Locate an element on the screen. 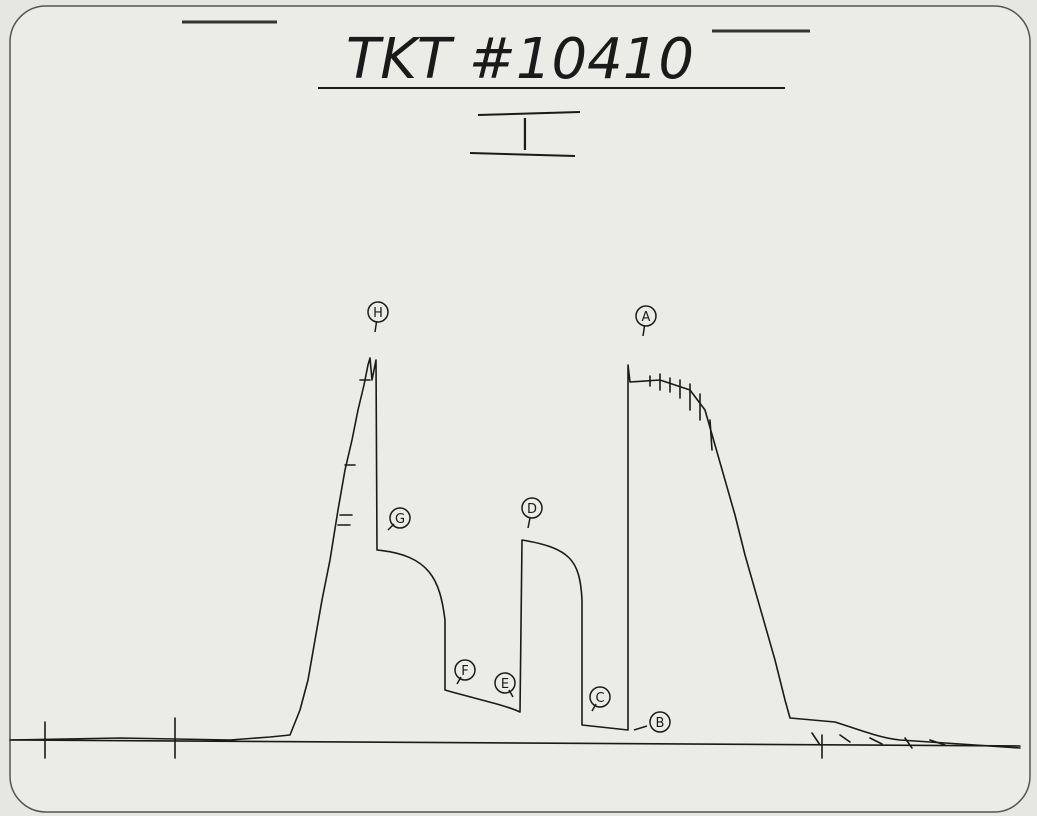 The height and width of the screenshot is (816, 1037). marker-label: H is located at coordinates (378, 313).